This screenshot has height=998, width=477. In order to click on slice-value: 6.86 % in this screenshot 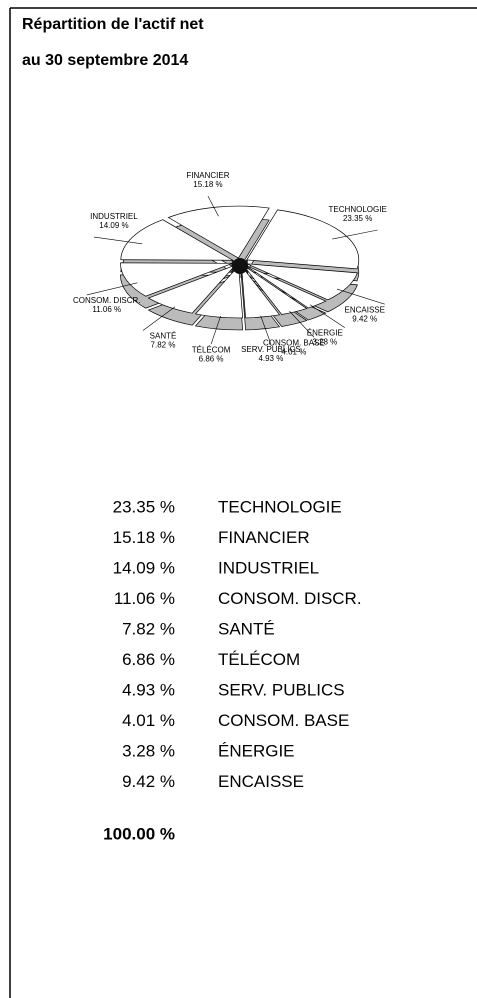, I will do `click(211, 358)`.